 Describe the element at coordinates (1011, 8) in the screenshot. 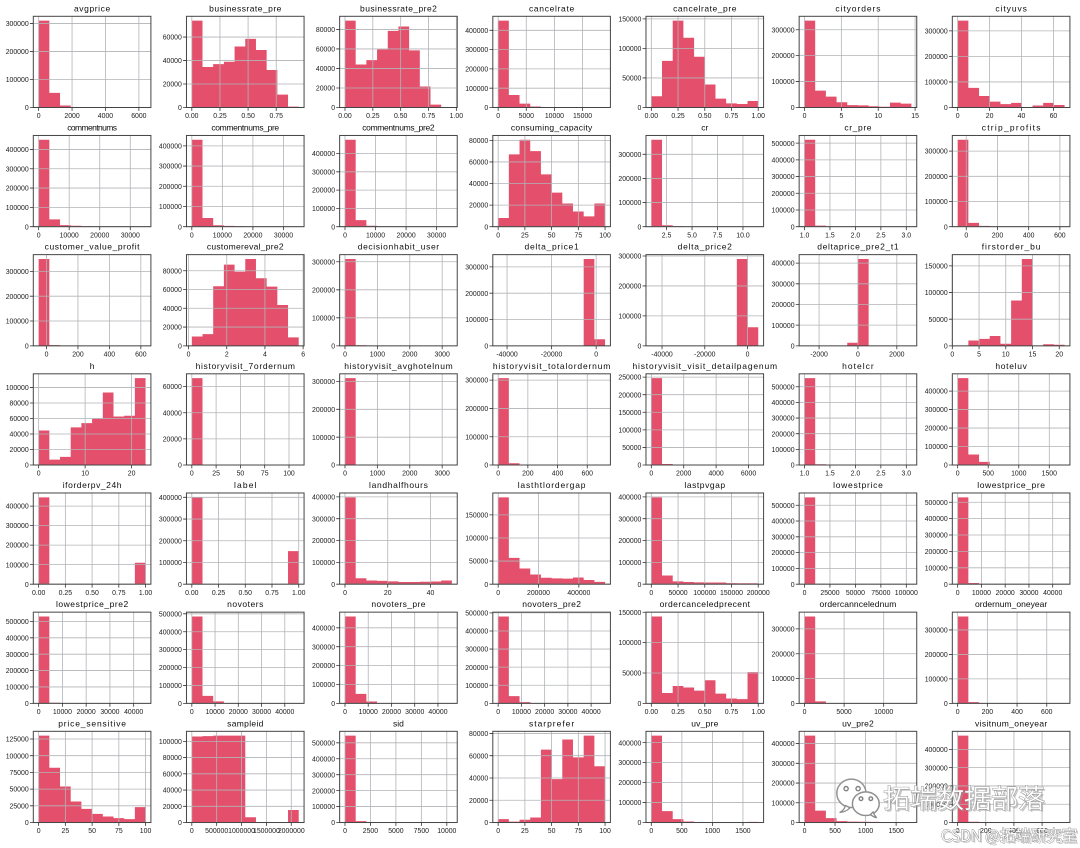

I see `svg-text: cityuvs` at that location.